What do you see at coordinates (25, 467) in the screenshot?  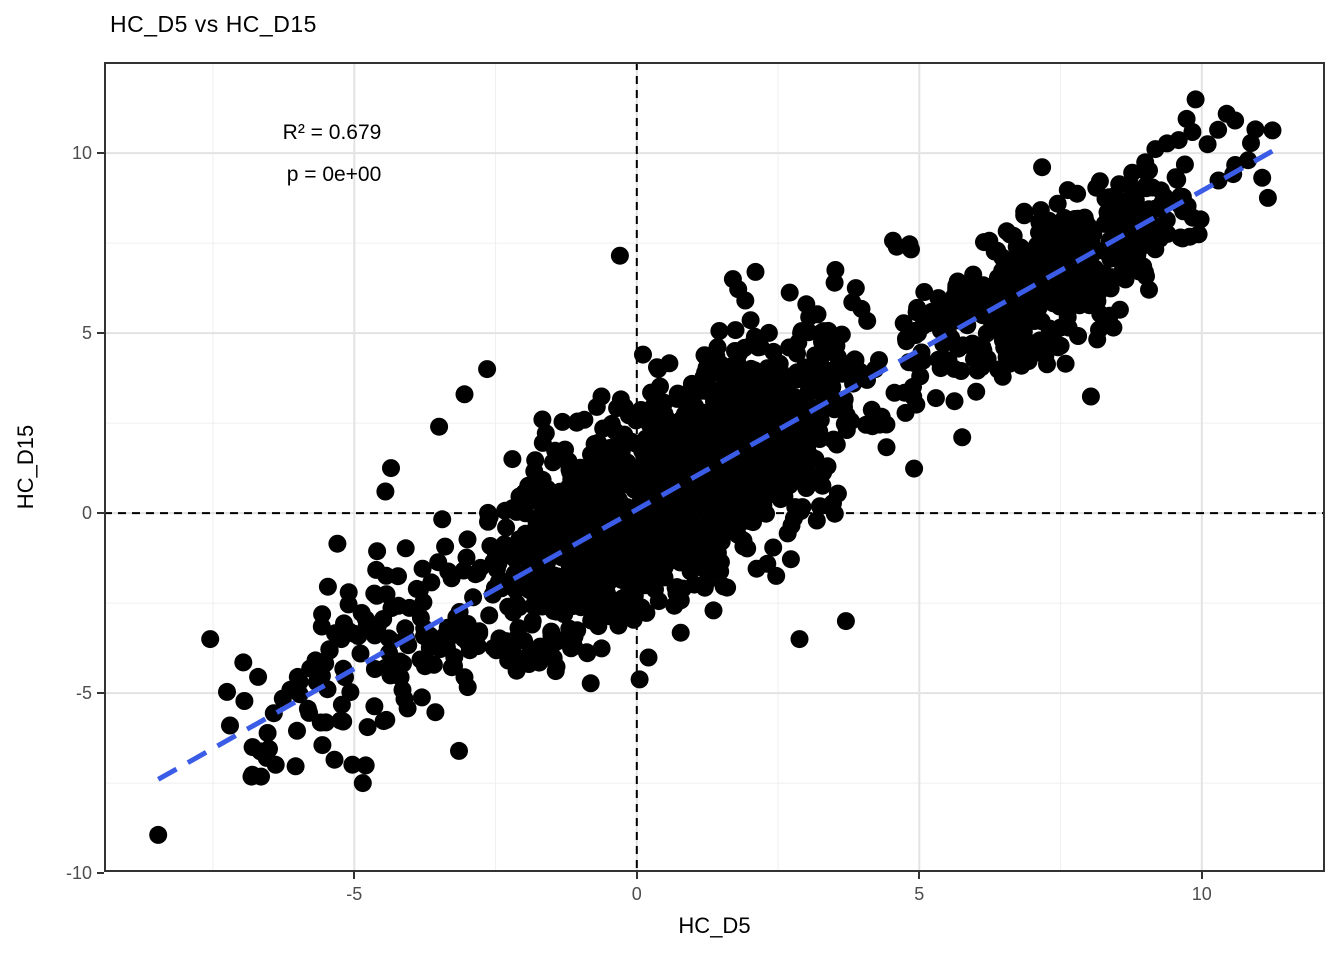 I see `y-axis-title: HC_D15` at bounding box center [25, 467].